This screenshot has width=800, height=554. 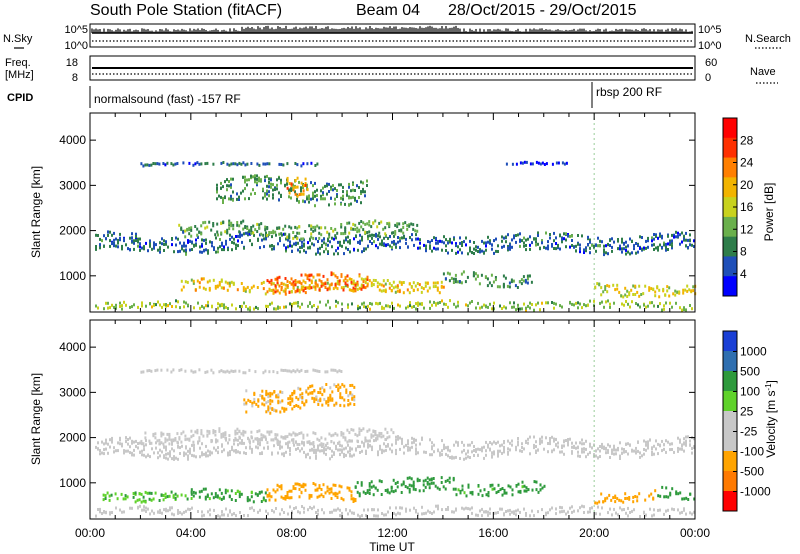 I want to click on colorbar-tick-label: 100, so click(x=750, y=392).